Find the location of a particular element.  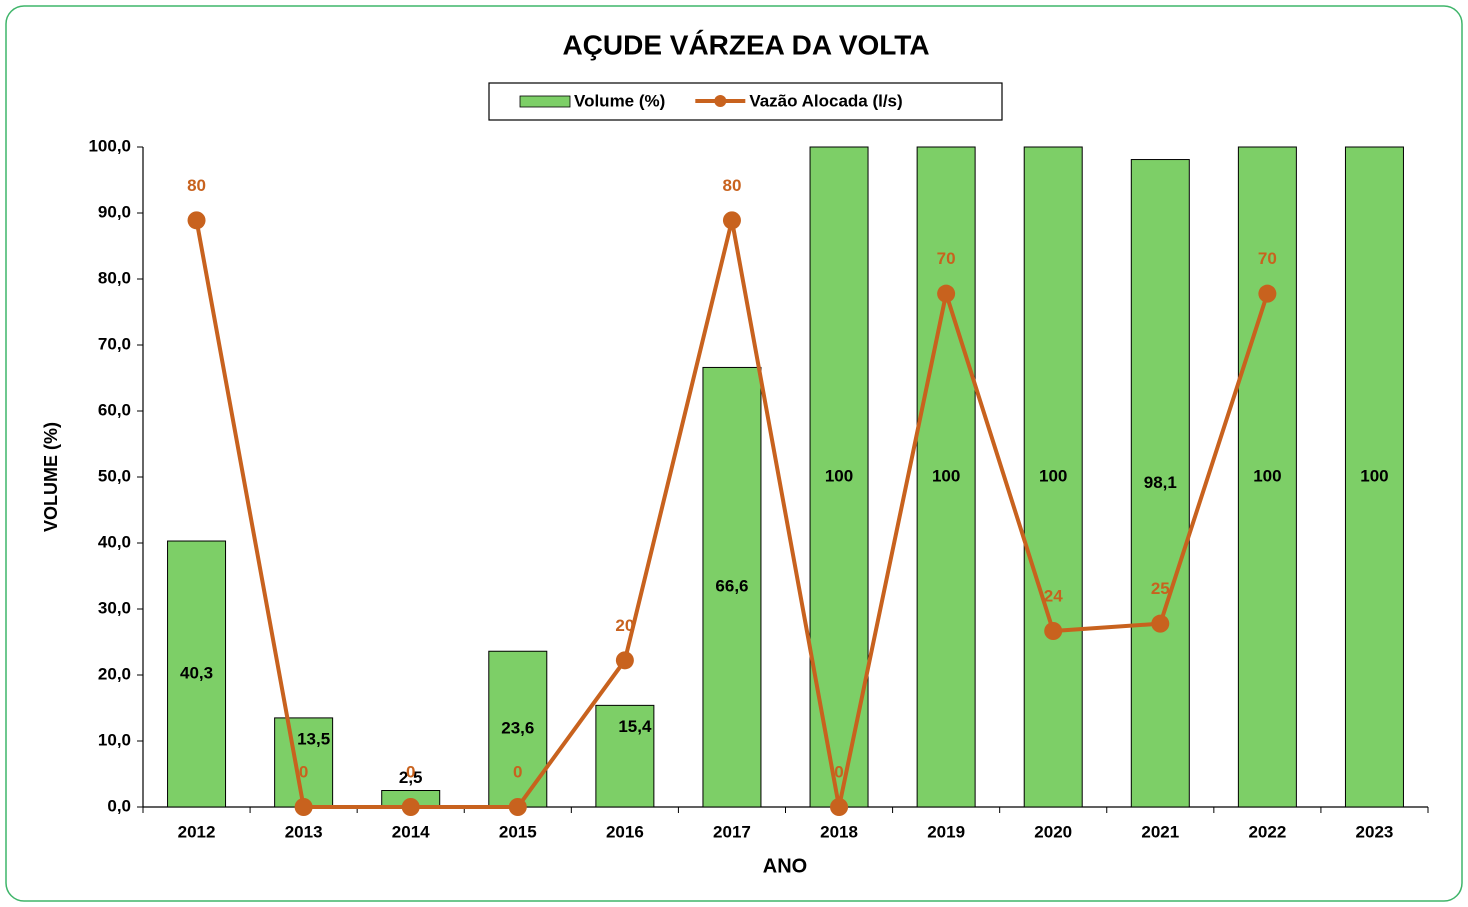

x-tick-label: 2019 is located at coordinates (946, 831).